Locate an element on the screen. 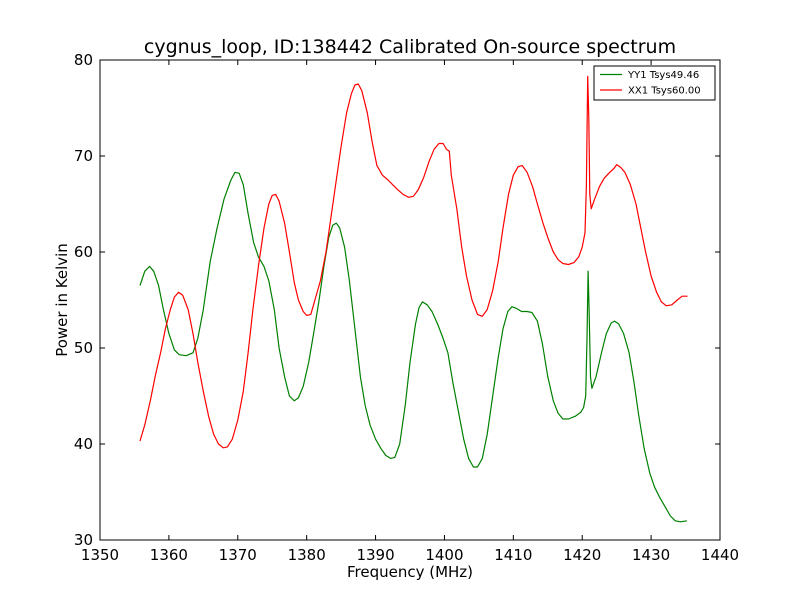 This screenshot has height=604, width=800. x-tick-label: 1420 is located at coordinates (582, 555).